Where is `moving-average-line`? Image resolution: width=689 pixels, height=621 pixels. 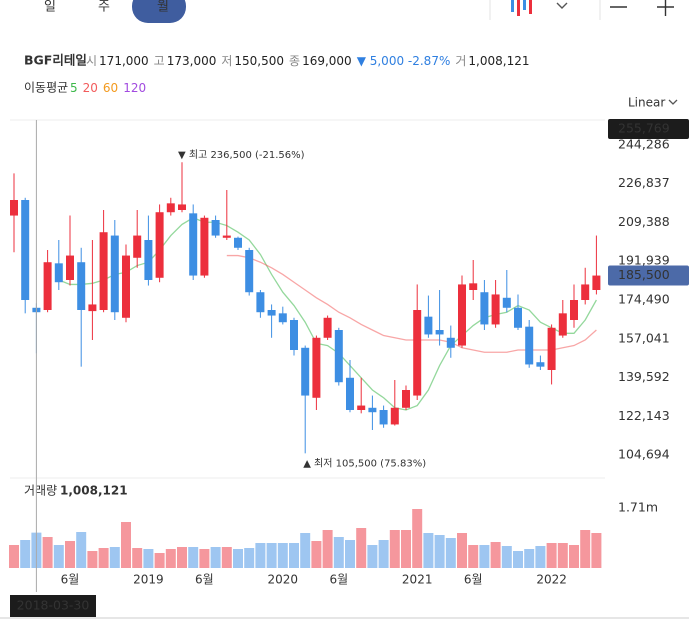 moving-average-line is located at coordinates (411, 303).